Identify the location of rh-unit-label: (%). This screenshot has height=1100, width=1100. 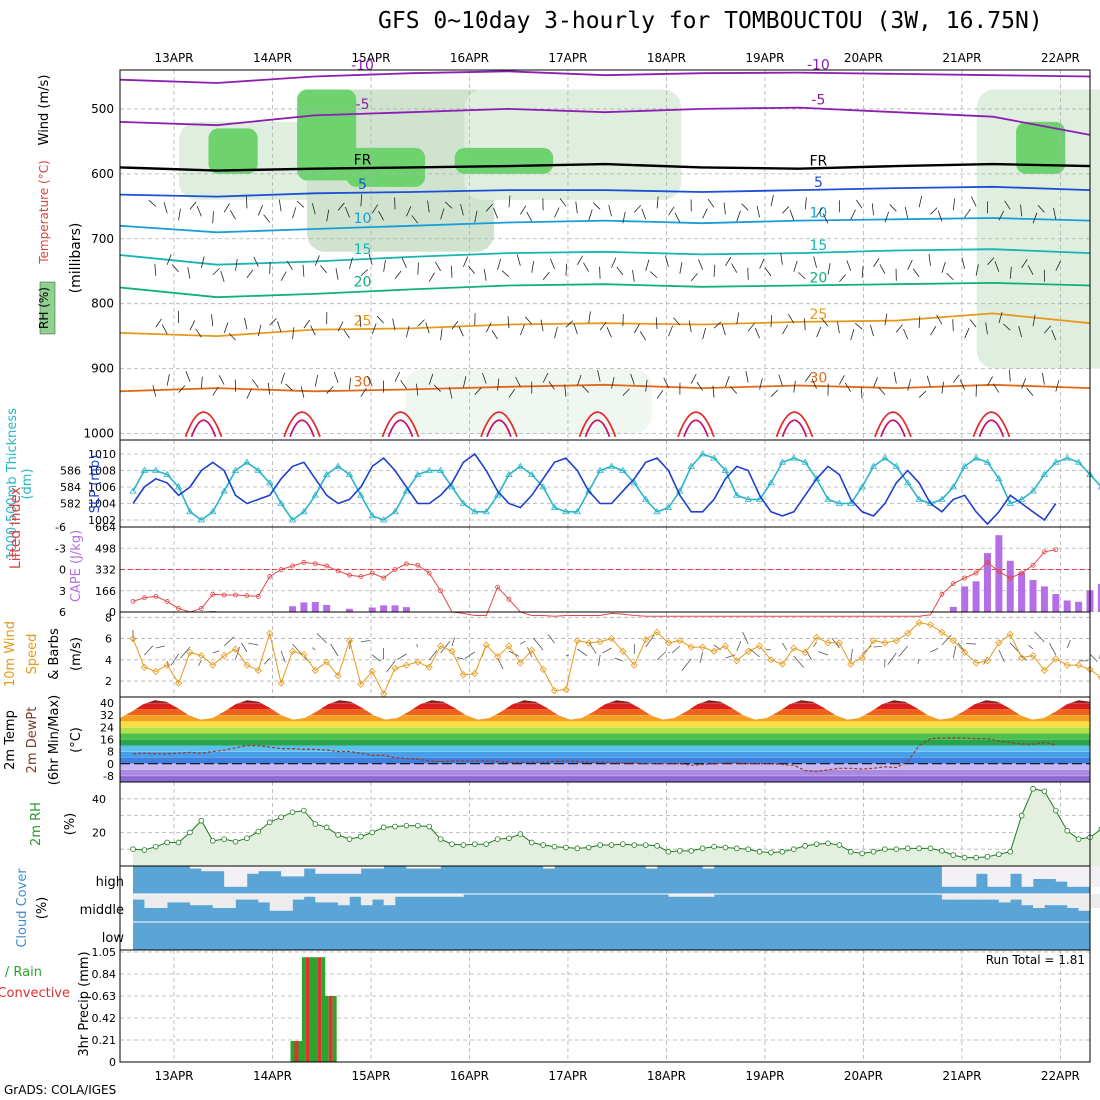
(70, 824).